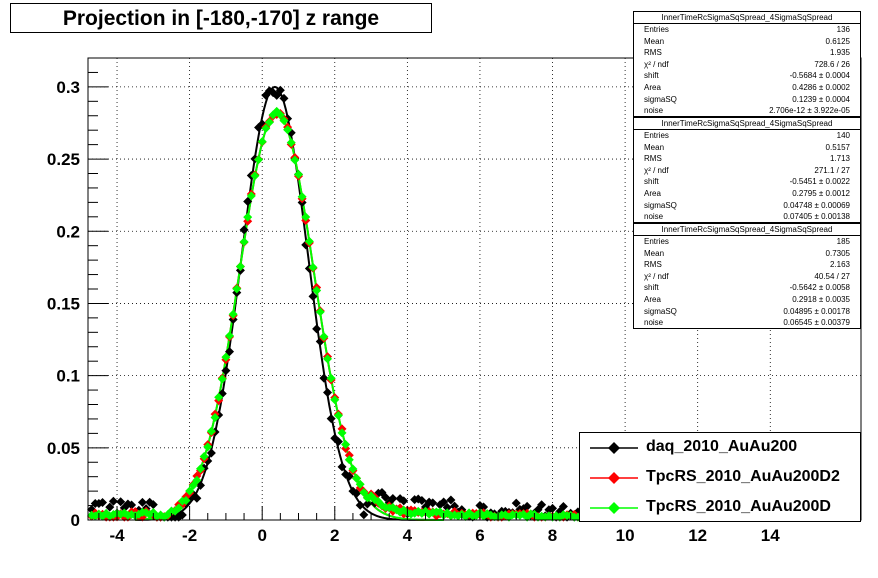  What do you see at coordinates (809, 111) in the screenshot?
I see `stats-value: 2.706e-12 ± 3.922e-05` at bounding box center [809, 111].